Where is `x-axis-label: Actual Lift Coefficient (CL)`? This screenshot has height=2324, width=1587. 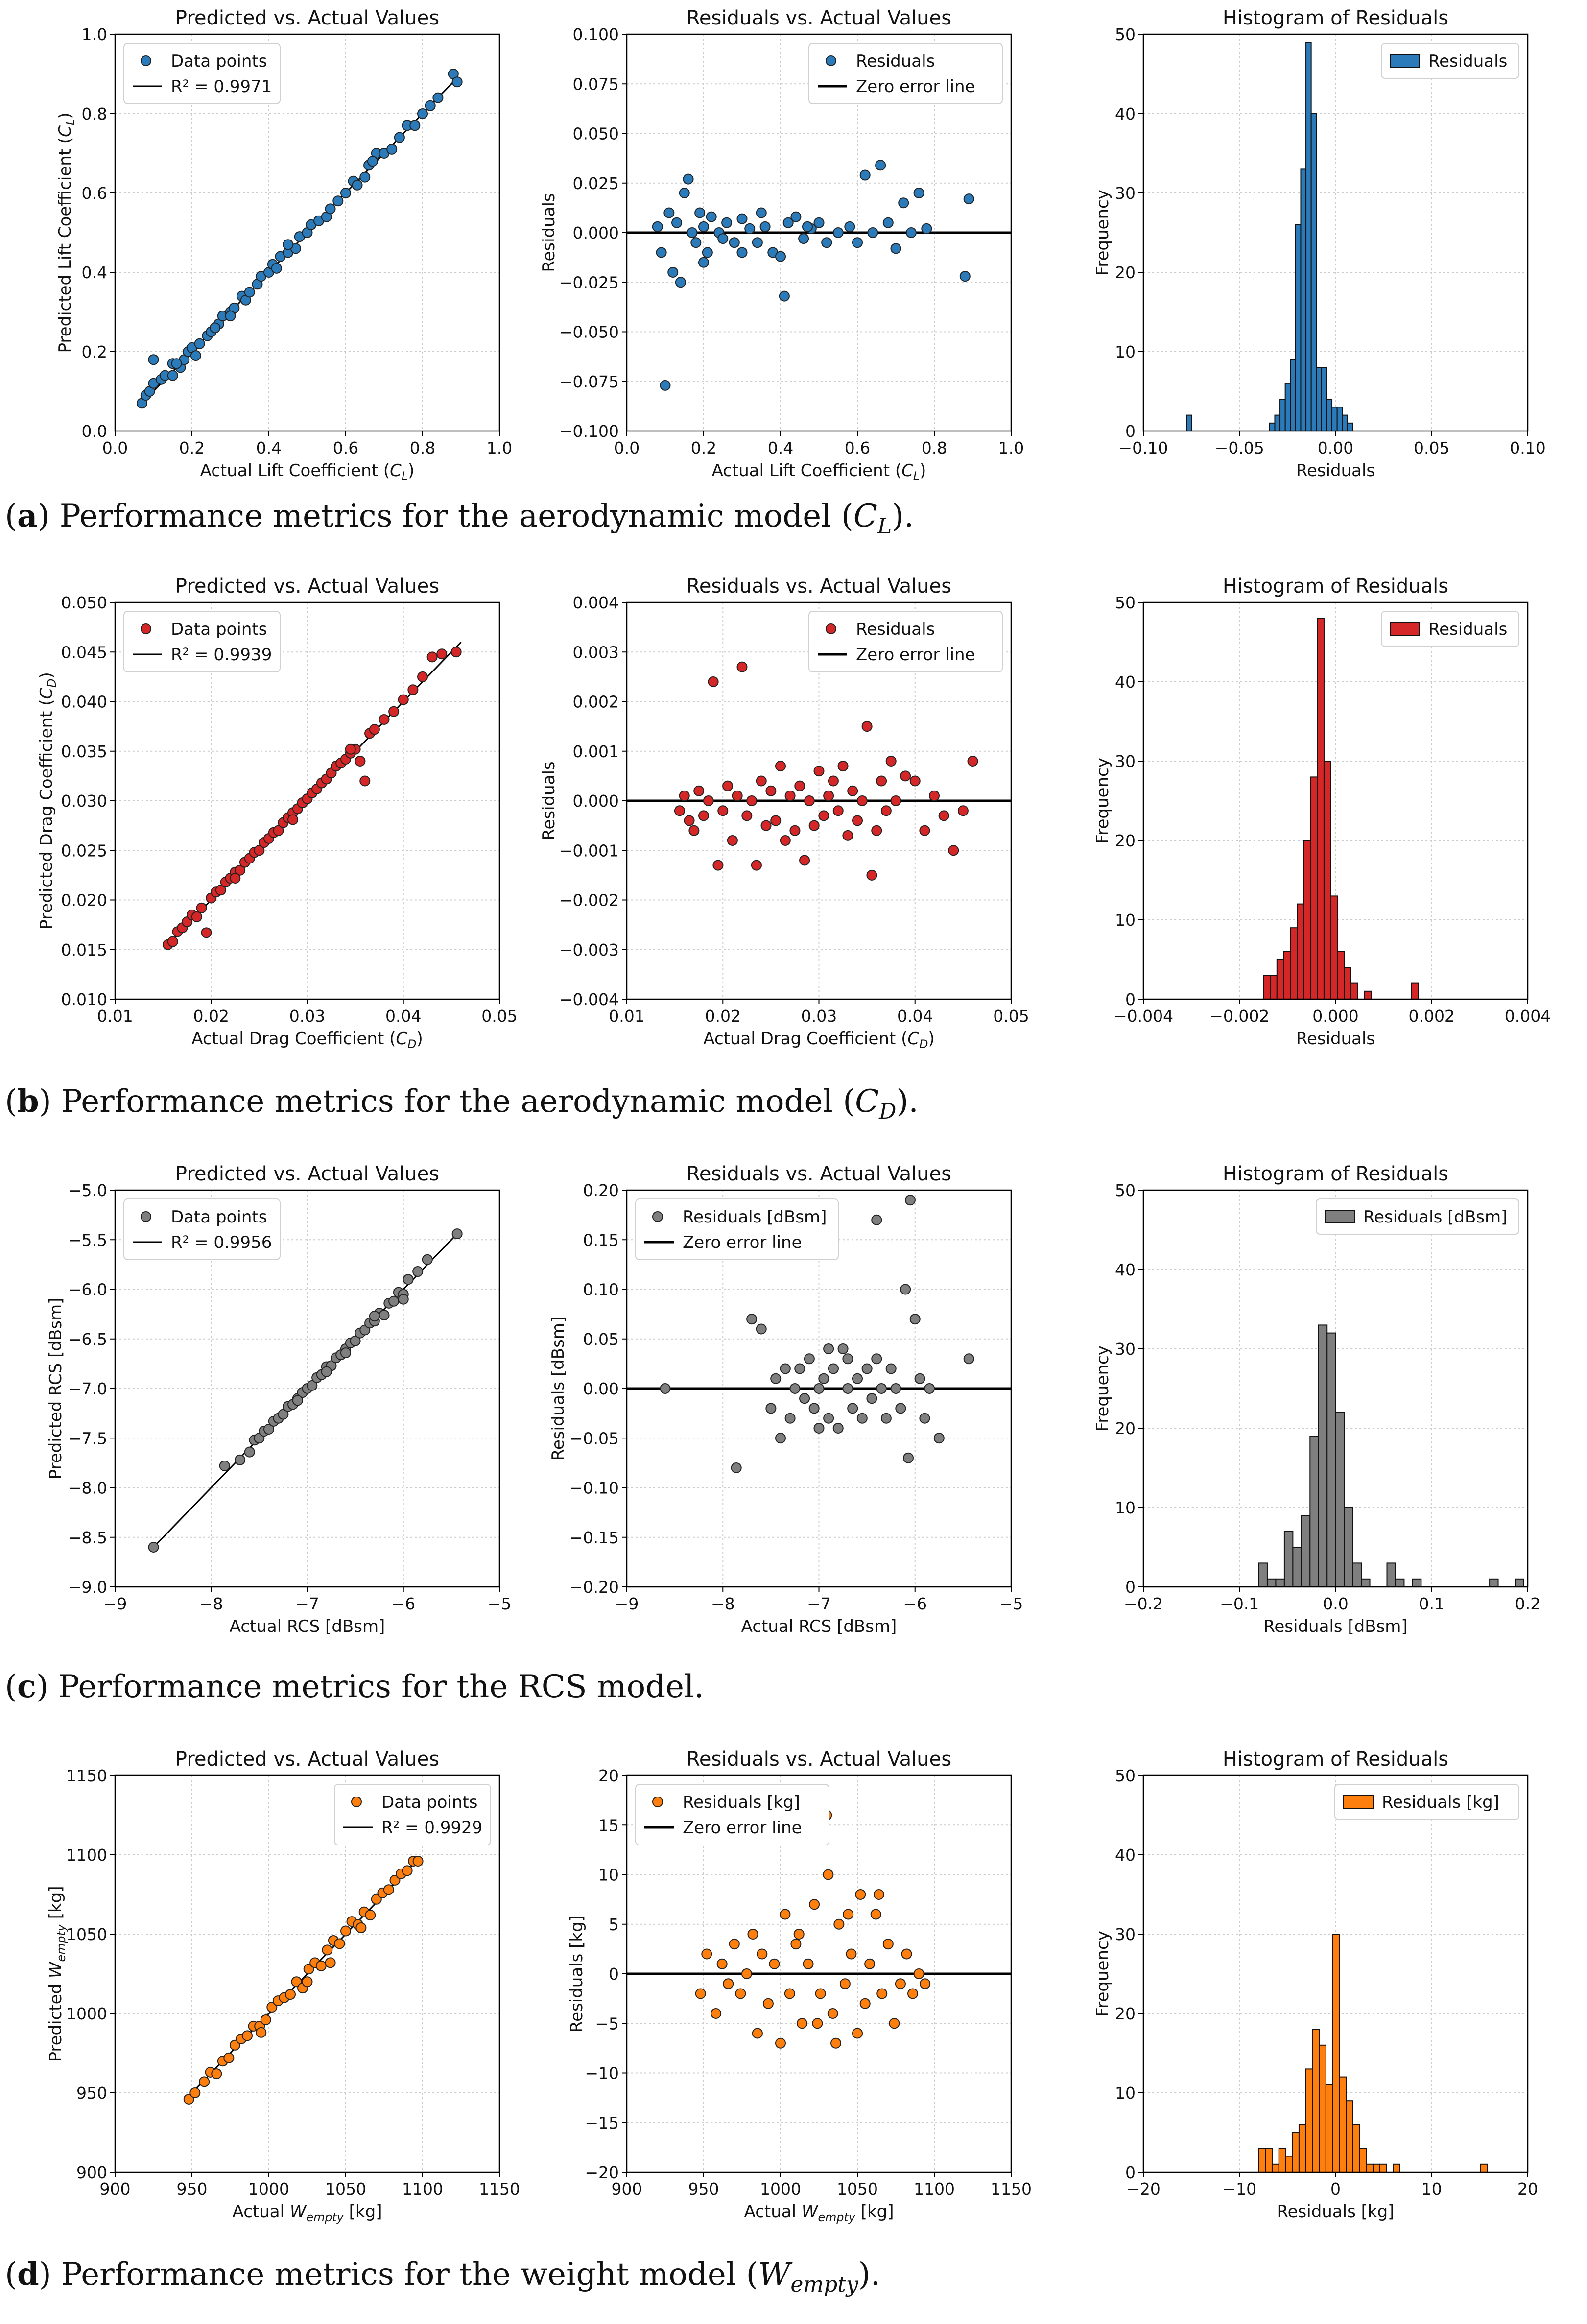 x-axis-label: Actual Lift Coefficient (CL) is located at coordinates (819, 472).